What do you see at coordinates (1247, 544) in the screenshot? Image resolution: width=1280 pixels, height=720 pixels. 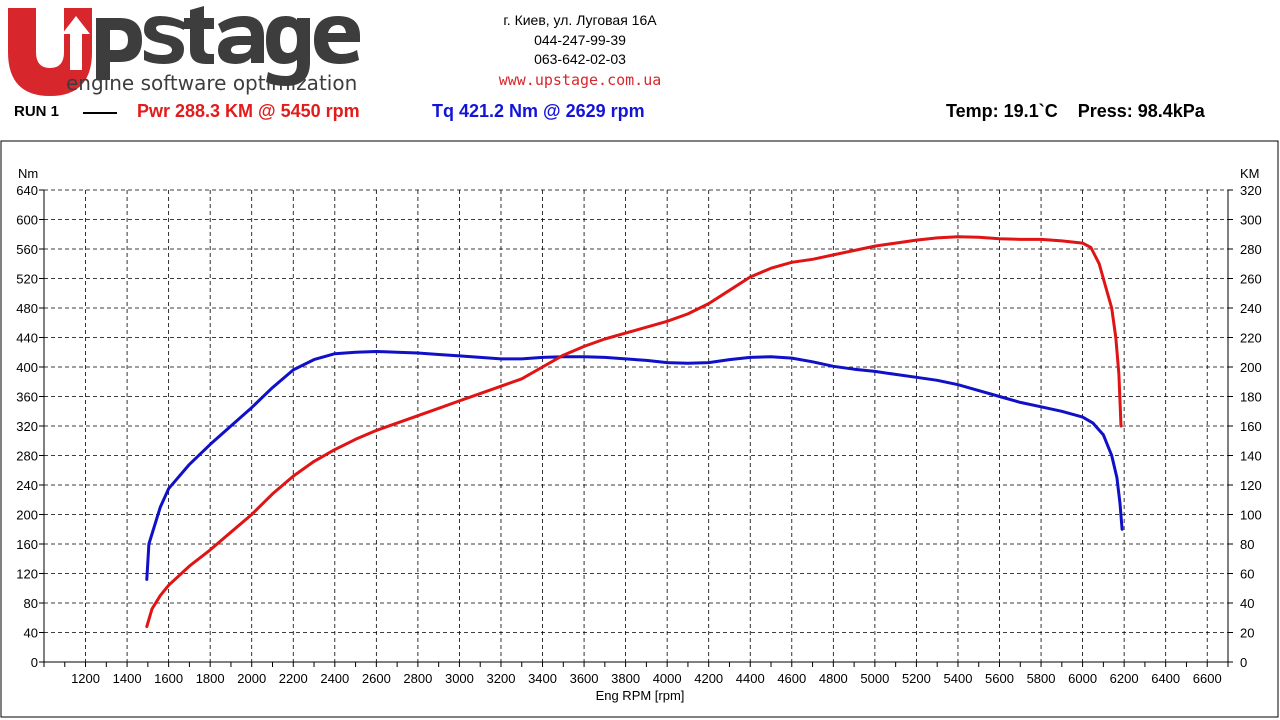 I see `y-right-tick-label: 80` at bounding box center [1247, 544].